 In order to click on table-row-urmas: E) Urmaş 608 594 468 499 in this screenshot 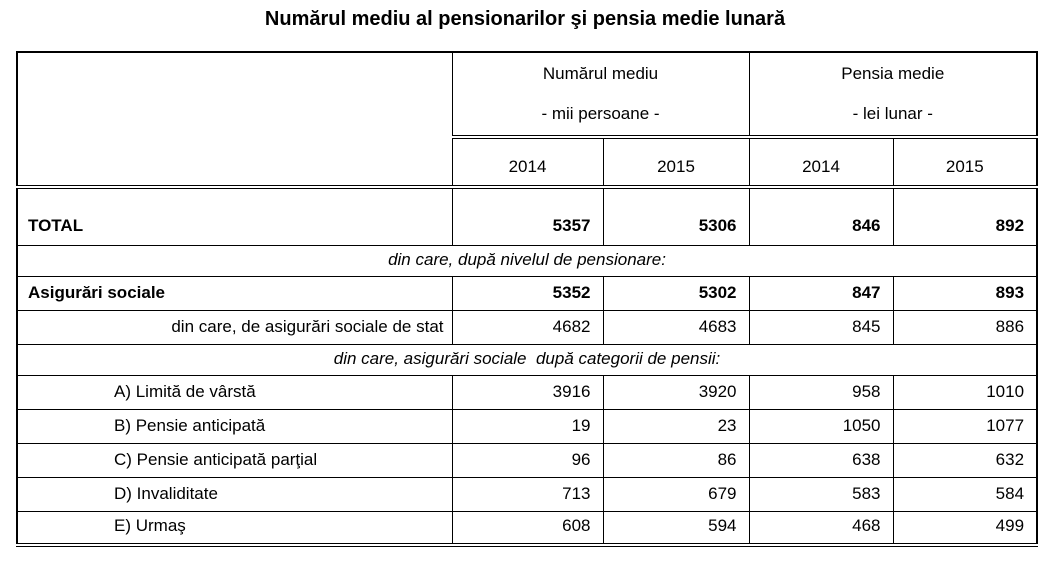, I will do `click(527, 528)`.